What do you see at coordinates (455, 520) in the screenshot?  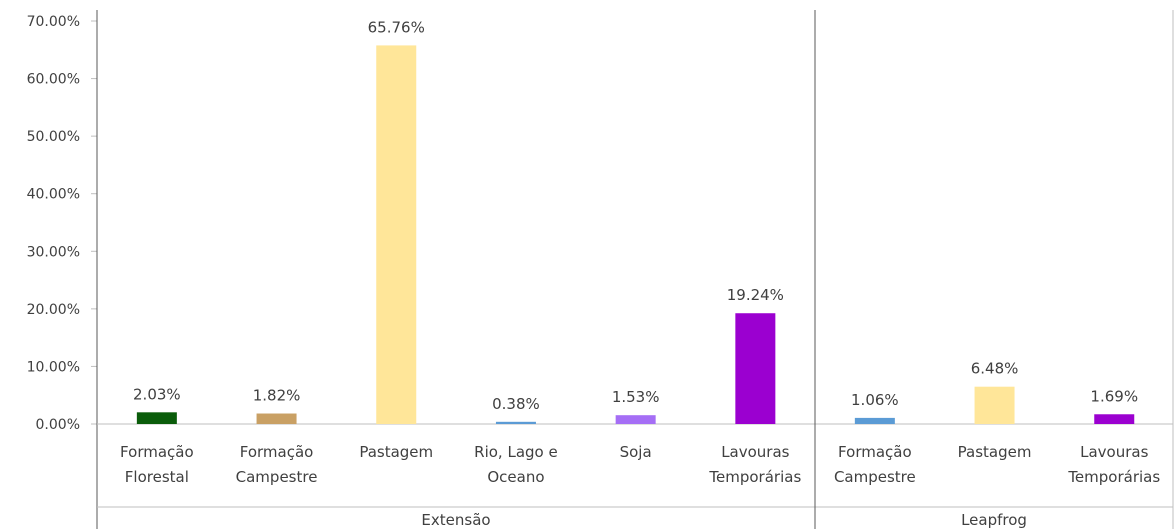 I see `group-label: Extensão` at bounding box center [455, 520].